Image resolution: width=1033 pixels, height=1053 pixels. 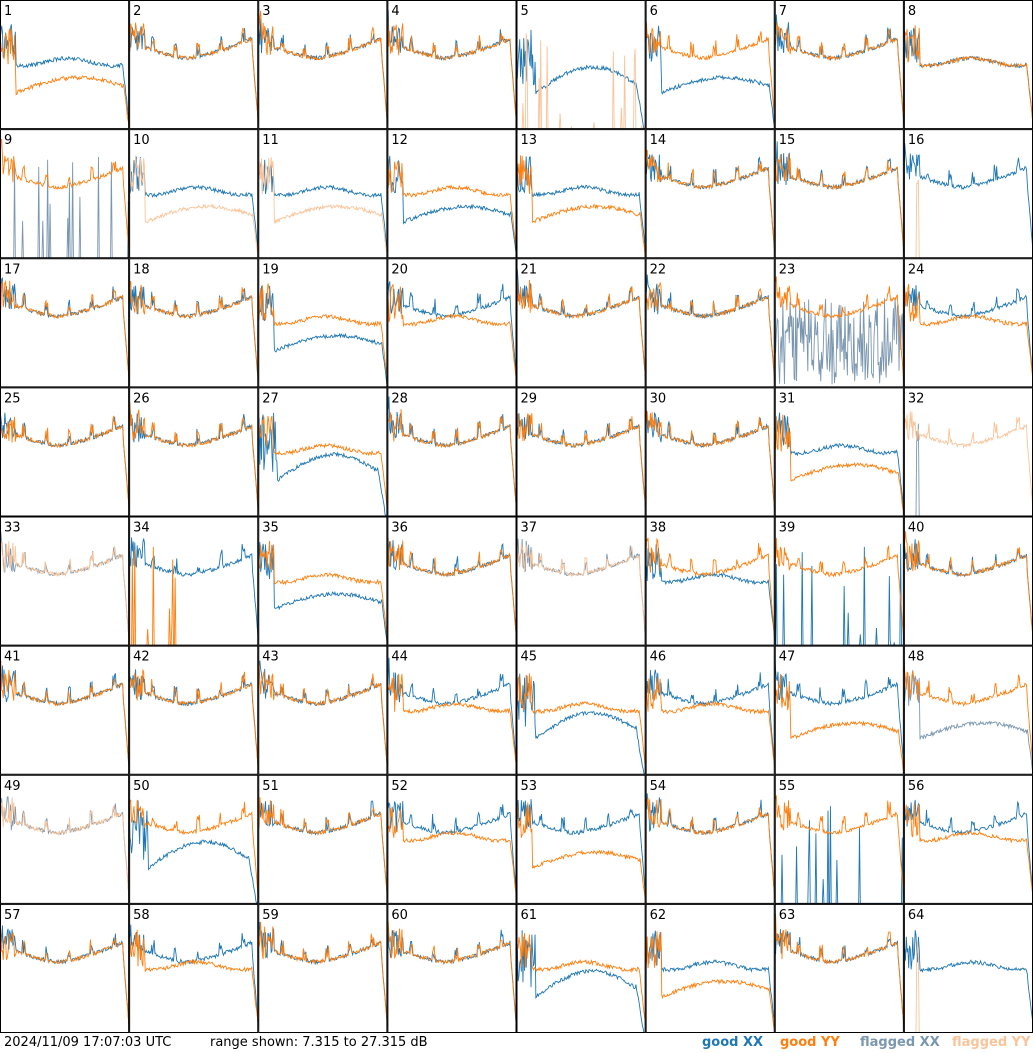 I want to click on panel-48-label: 48, so click(x=916, y=657).